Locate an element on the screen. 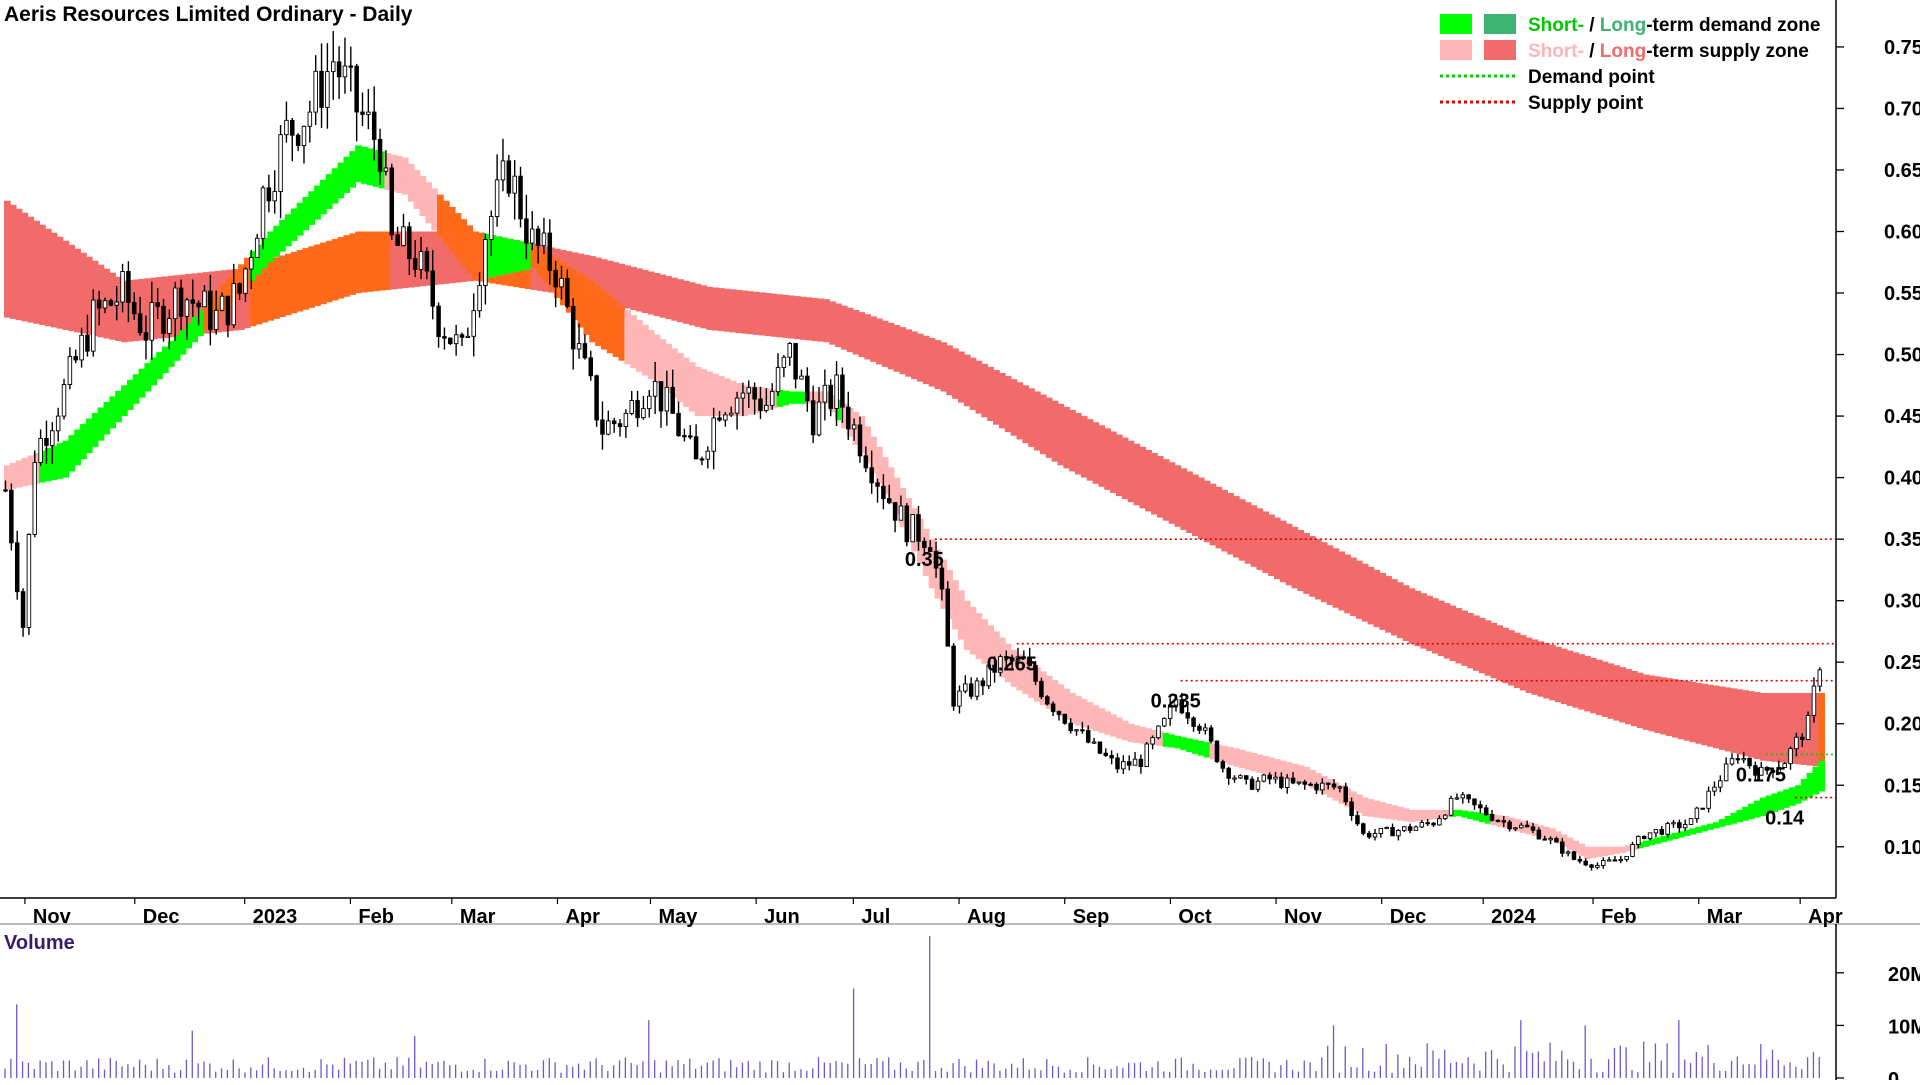 The height and width of the screenshot is (1085, 1920). supply-point-label: 0.35 is located at coordinates (924, 560).